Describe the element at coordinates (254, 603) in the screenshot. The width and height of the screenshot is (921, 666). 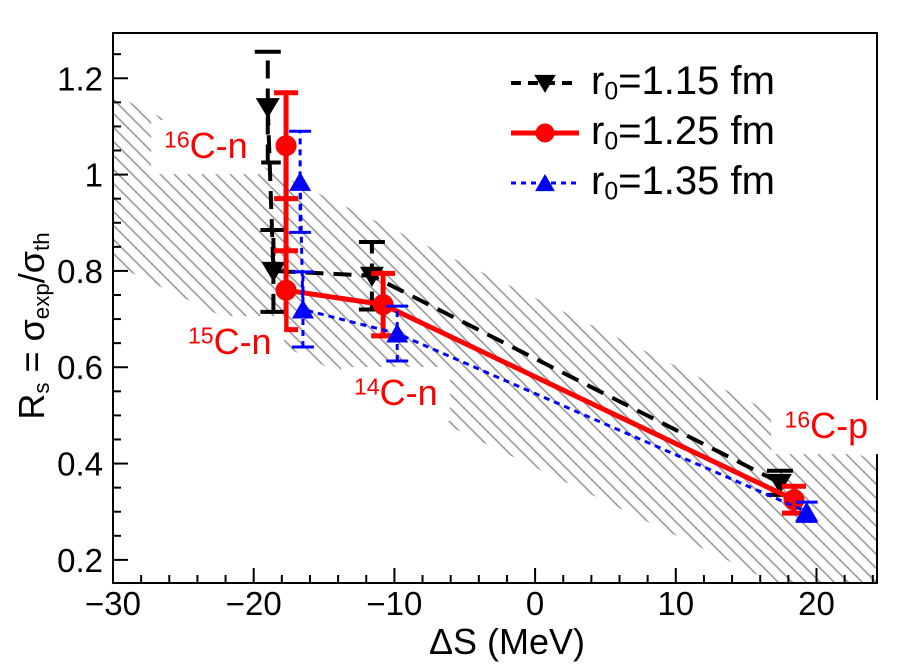
I see `x-tick-label: −20` at that location.